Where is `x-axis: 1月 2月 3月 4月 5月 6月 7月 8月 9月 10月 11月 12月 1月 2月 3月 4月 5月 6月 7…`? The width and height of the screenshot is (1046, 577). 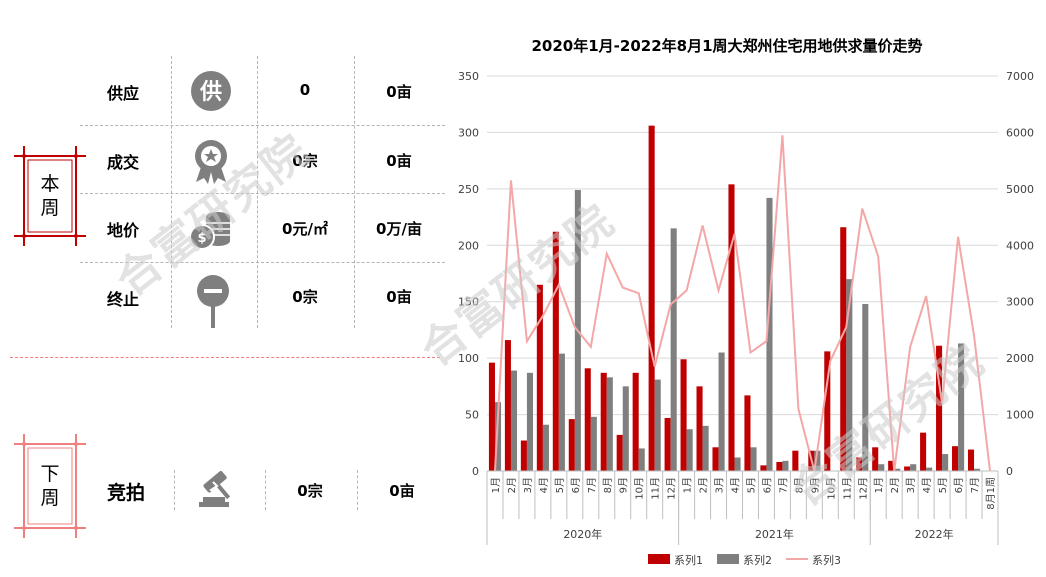
x-axis: 1月 2月 3月 4月 5月 6月 7月 8月 9月 10月 11月 12月 1月 2月 3月 4月 5月 6月 7… is located at coordinates (742, 507).